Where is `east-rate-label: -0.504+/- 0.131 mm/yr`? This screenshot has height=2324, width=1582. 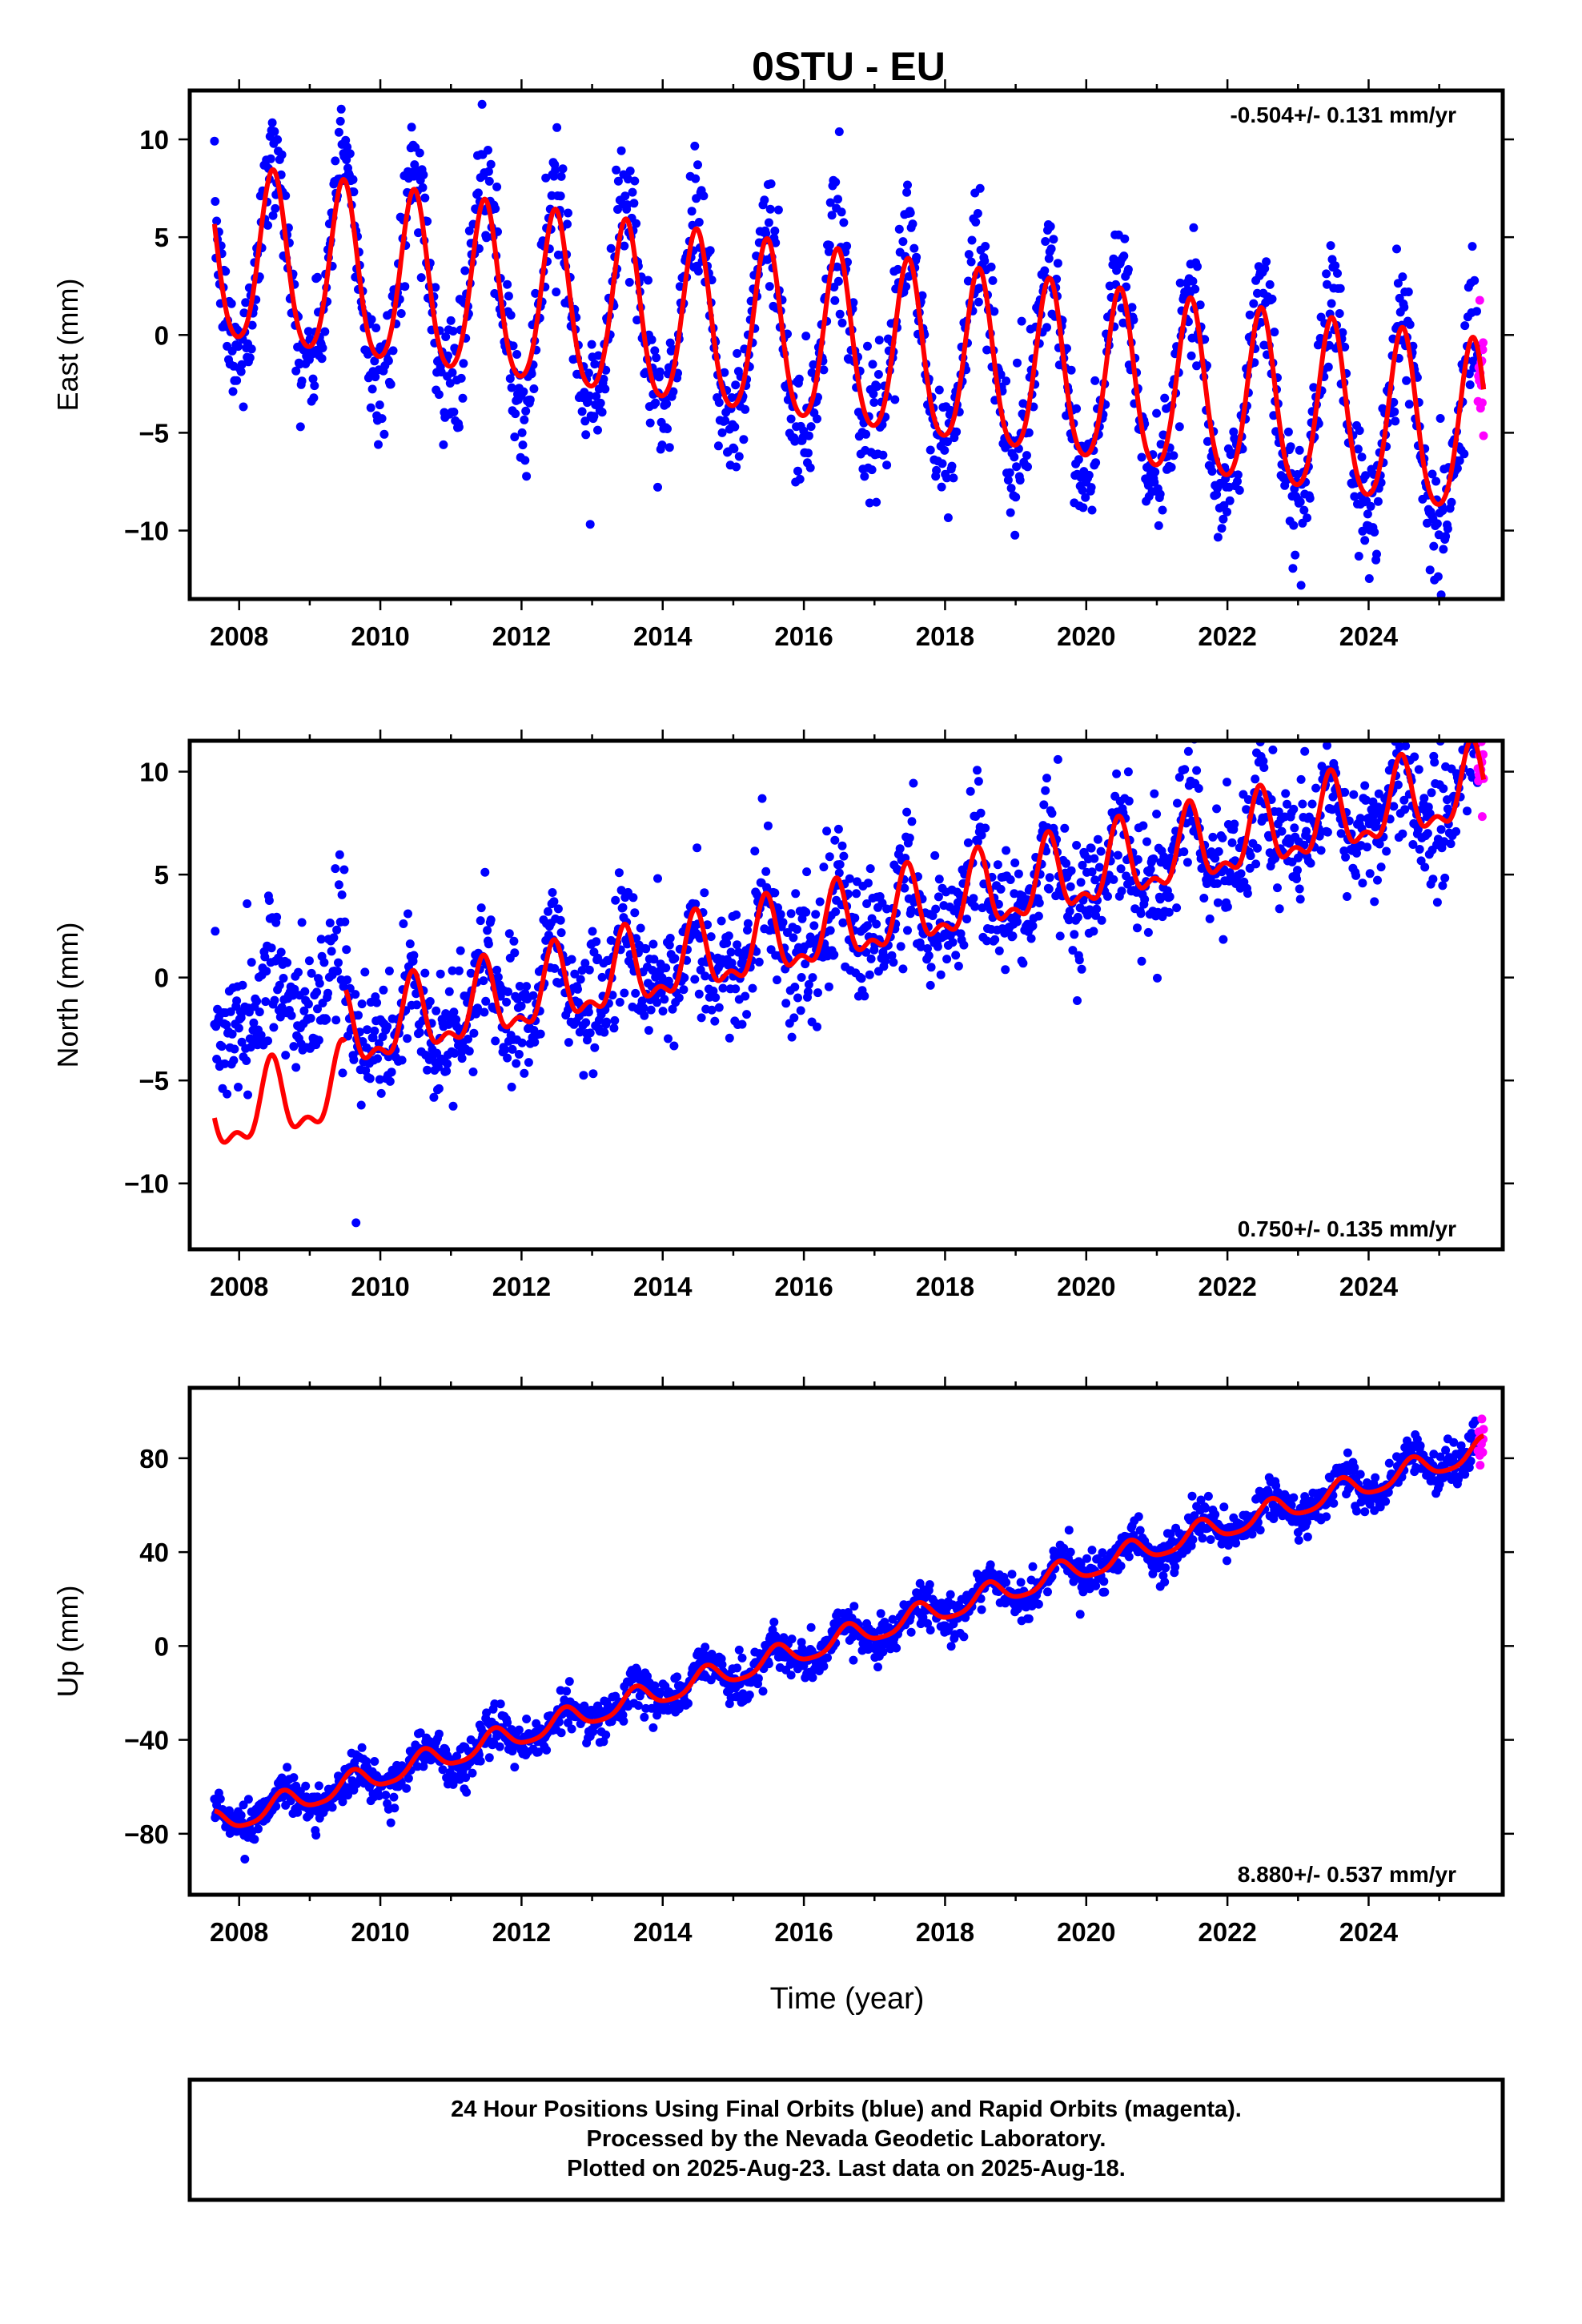 east-rate-label: -0.504+/- 0.131 mm/yr is located at coordinates (1343, 115).